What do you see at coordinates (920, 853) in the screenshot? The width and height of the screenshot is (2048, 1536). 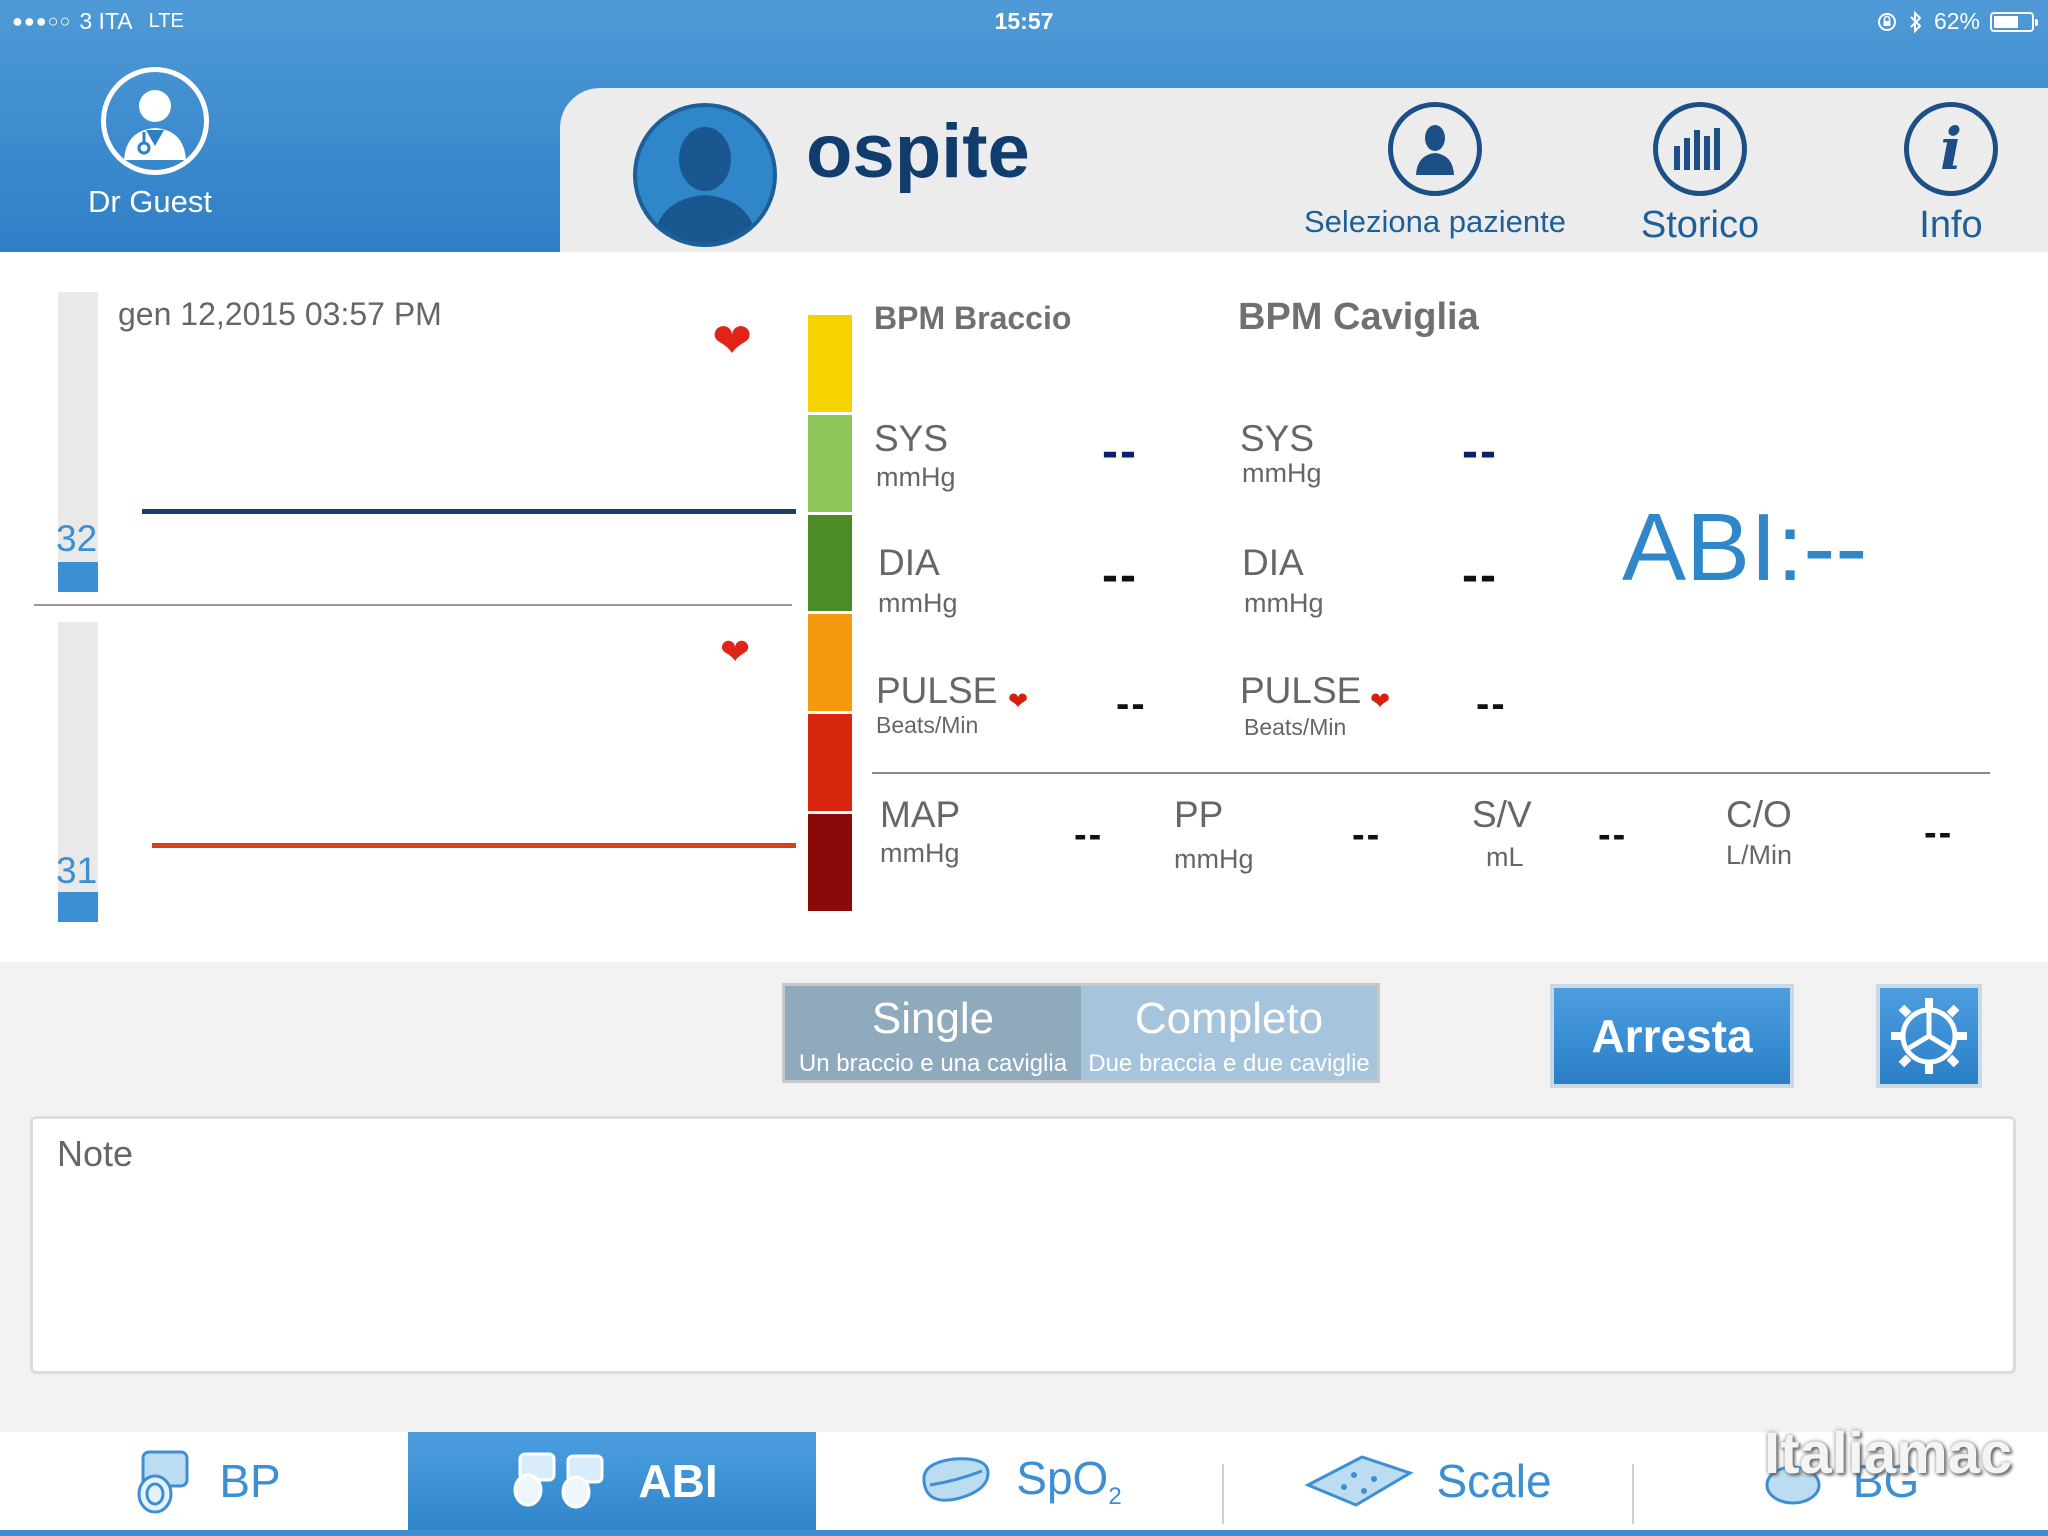 I see `map-unit: mmHg` at bounding box center [920, 853].